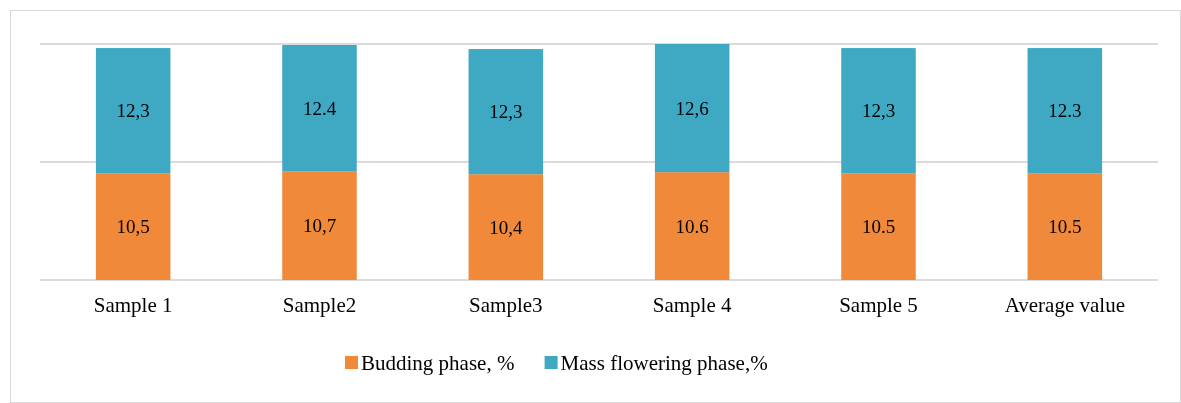 The width and height of the screenshot is (1181, 403). I want to click on x-tick-label: Sample 4, so click(692, 305).